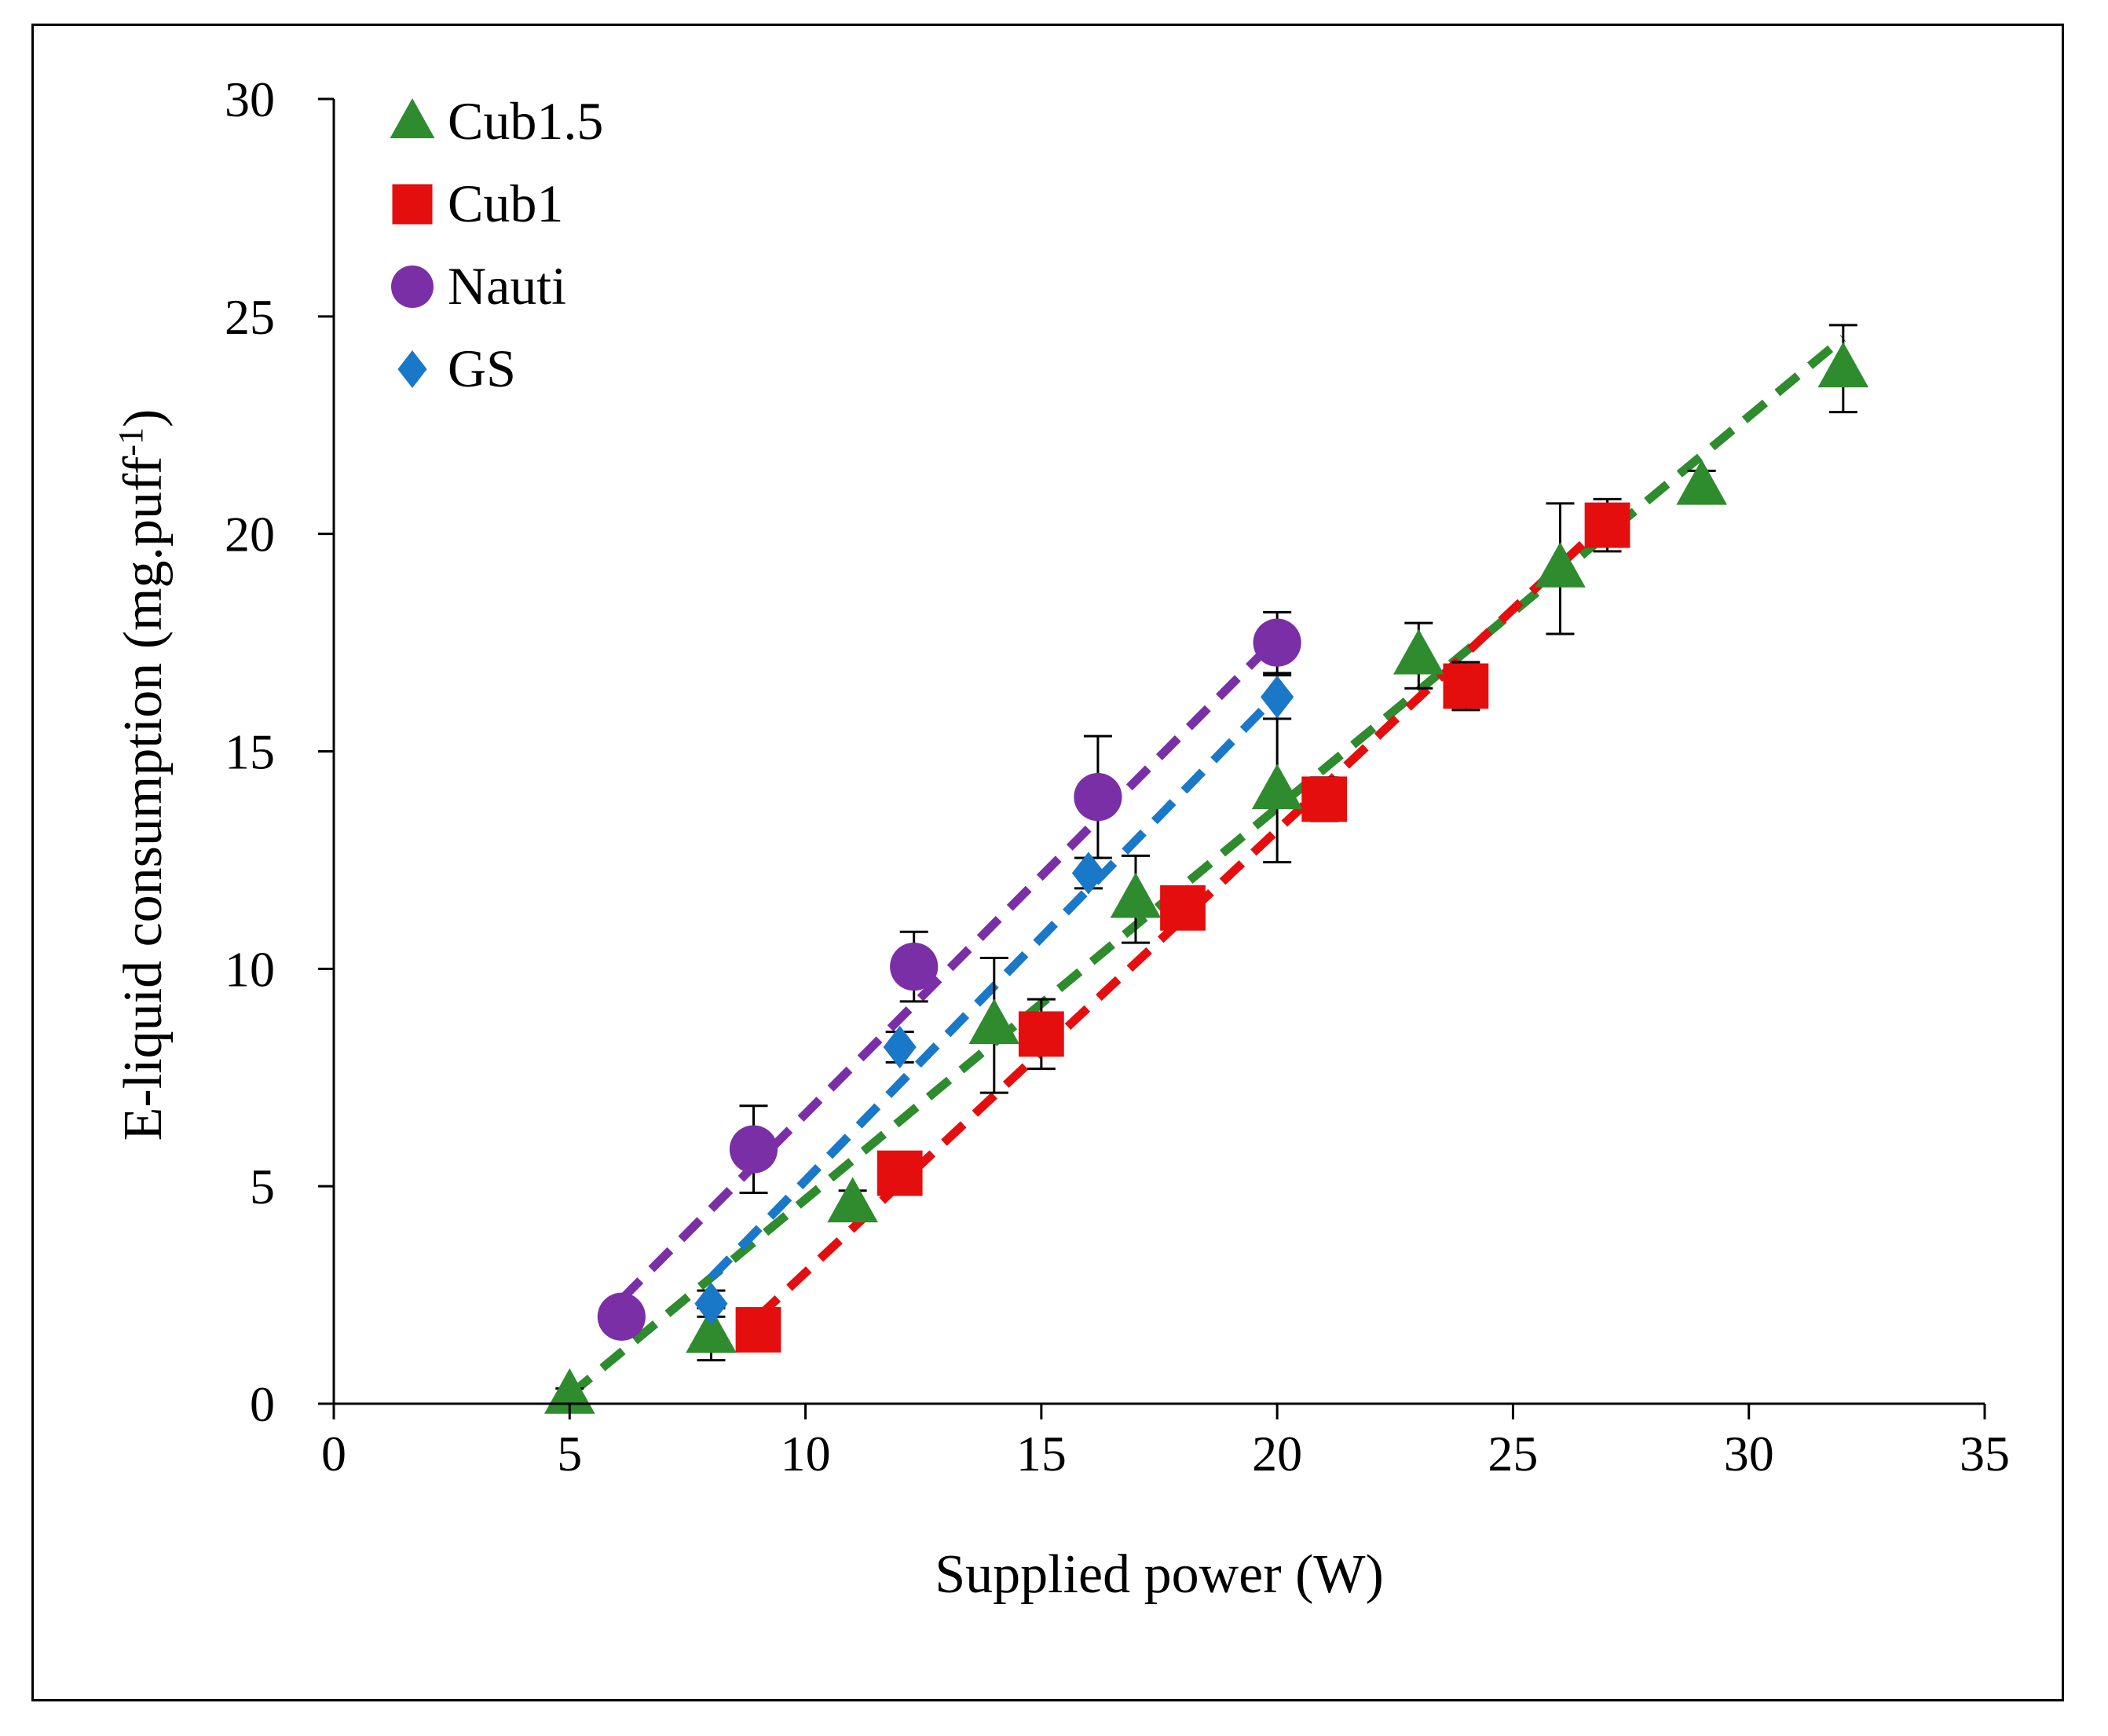 Image resolution: width=2108 pixels, height=1736 pixels. What do you see at coordinates (413, 204) in the screenshot?
I see `legend-marker-square` at bounding box center [413, 204].